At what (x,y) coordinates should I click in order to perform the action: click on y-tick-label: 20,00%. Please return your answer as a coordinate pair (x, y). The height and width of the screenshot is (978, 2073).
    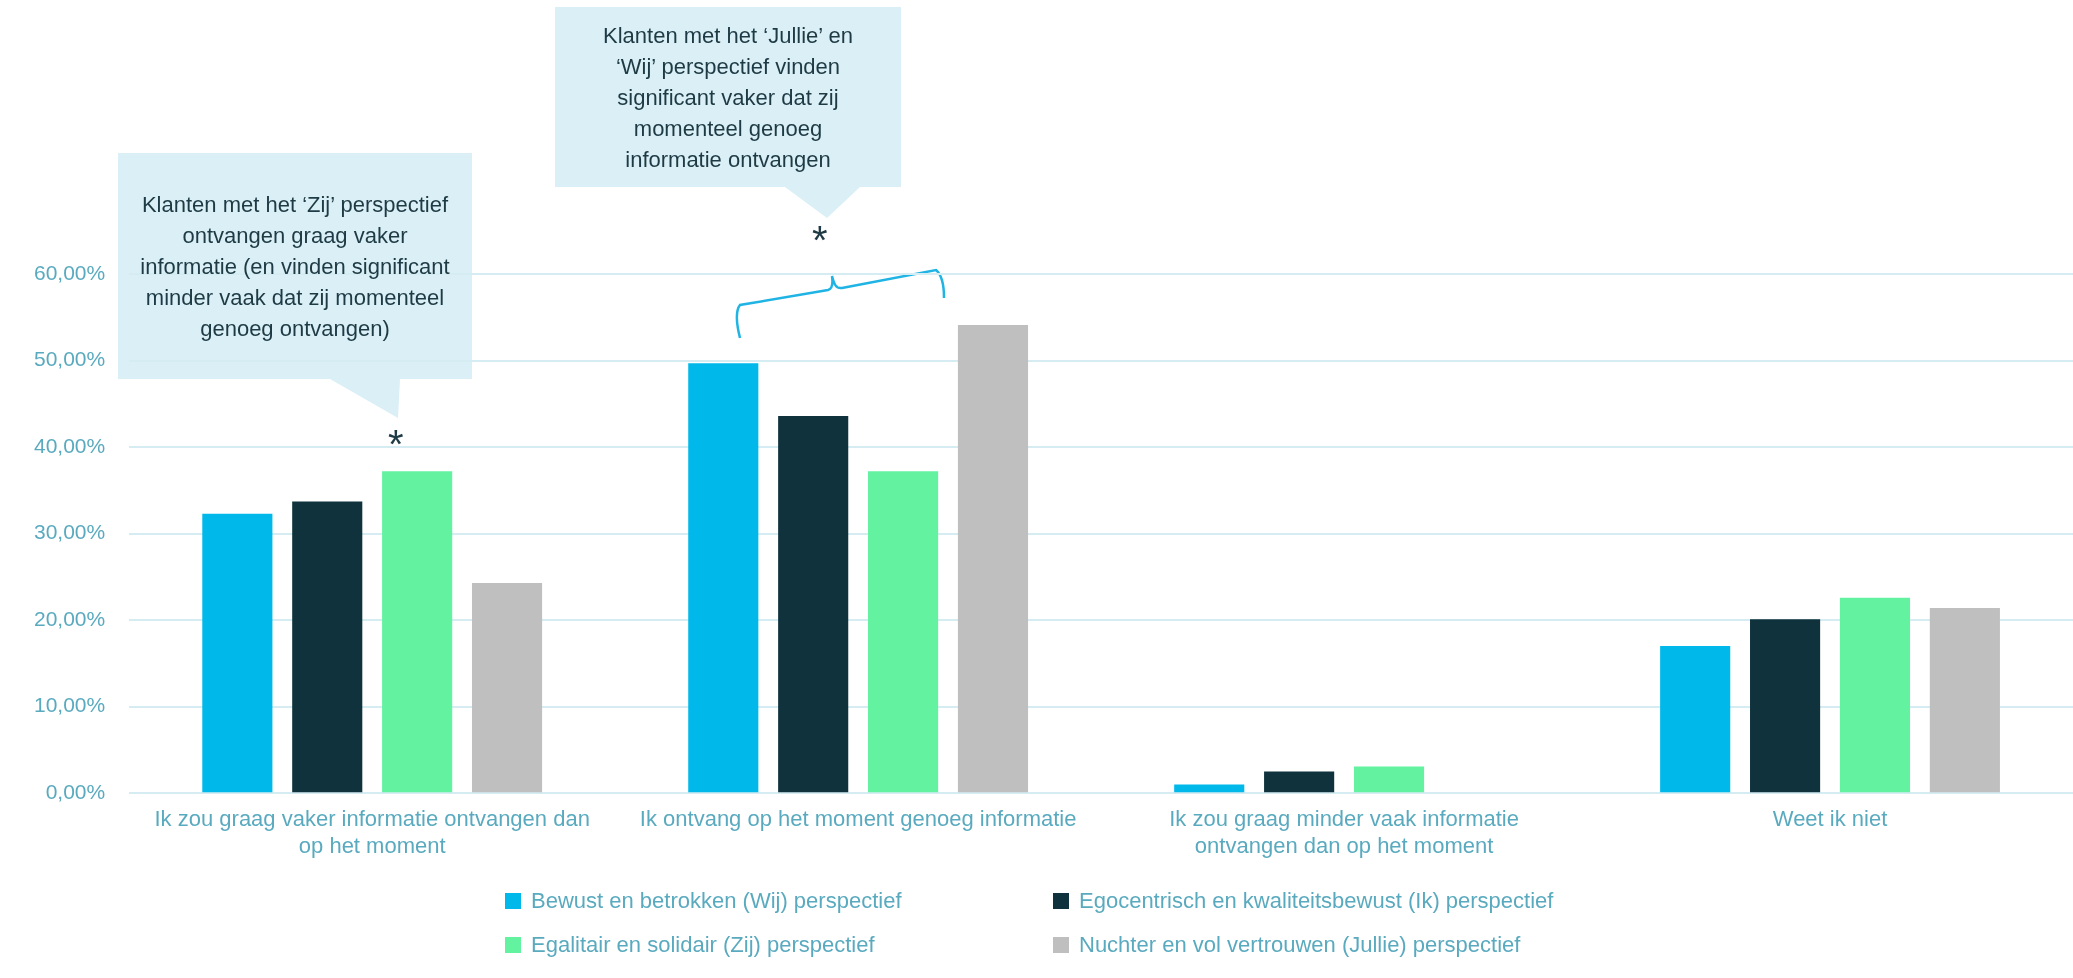
    Looking at the image, I should click on (69, 618).